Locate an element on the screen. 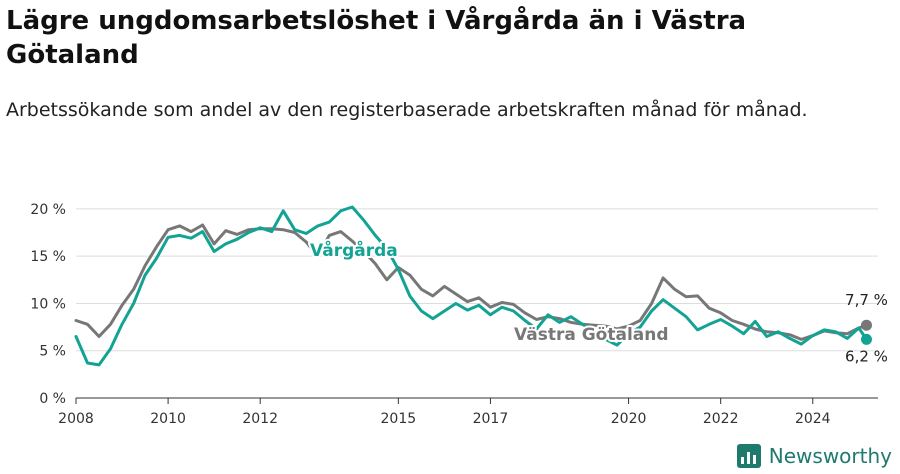  x-tick-label: 2022 is located at coordinates (721, 419).